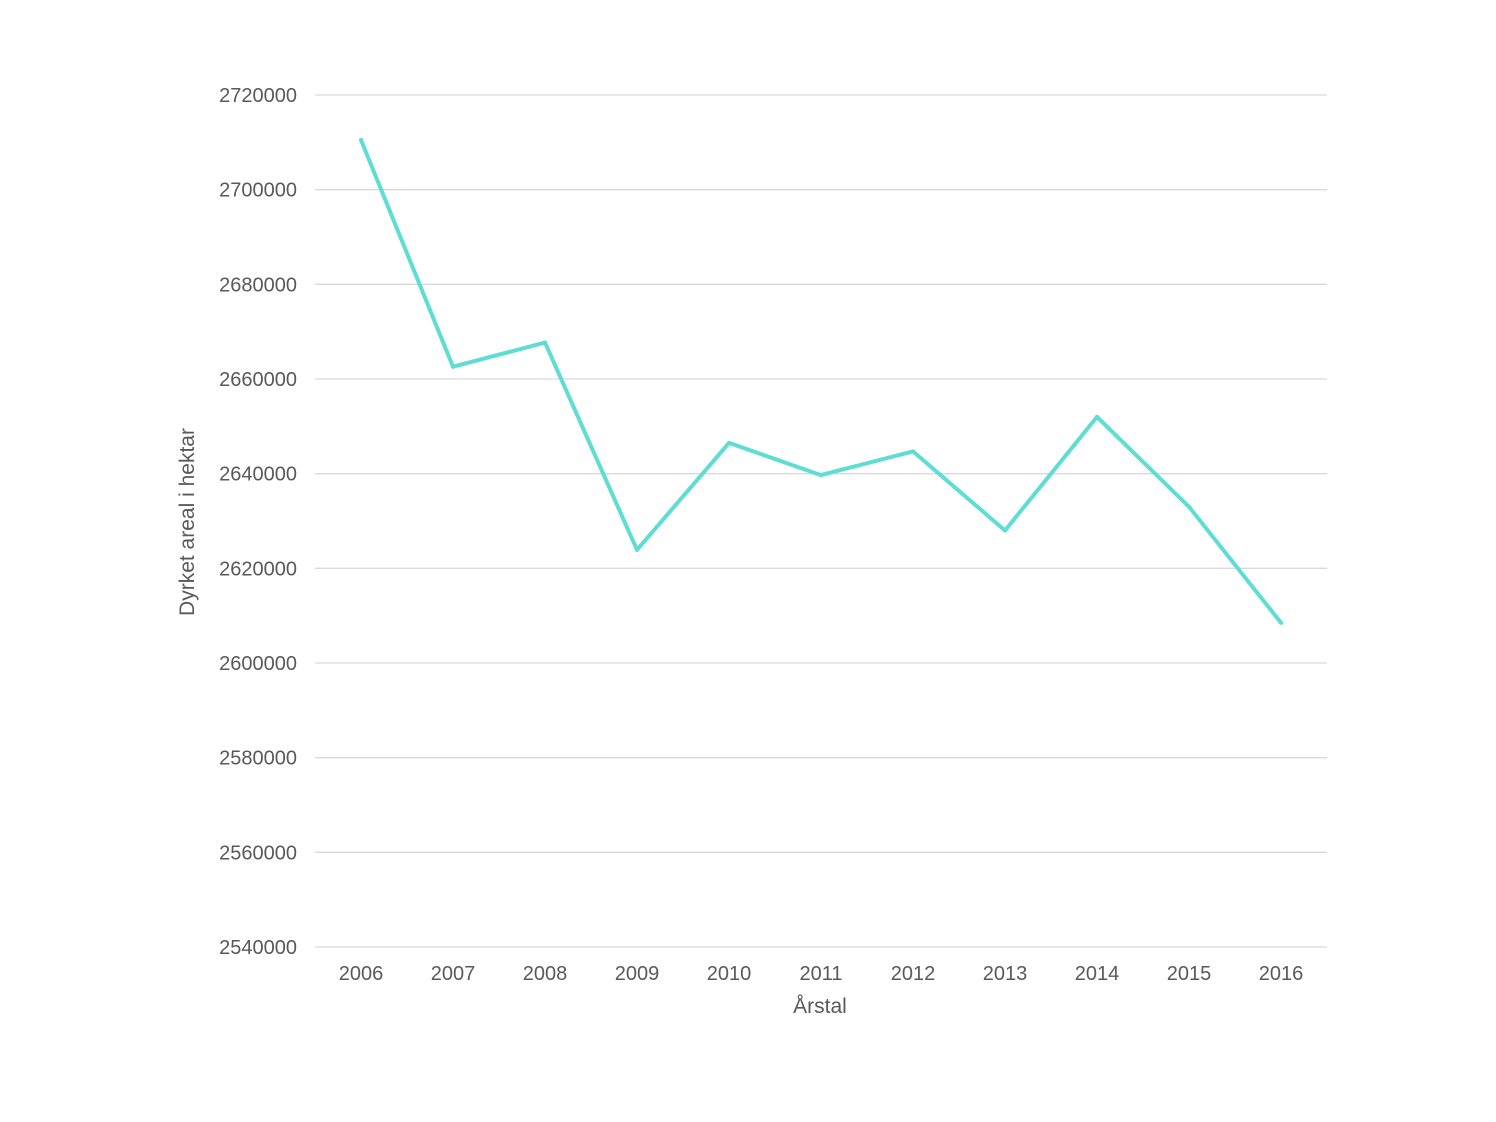  What do you see at coordinates (258, 191) in the screenshot?
I see `y-tick-label: 2700000` at bounding box center [258, 191].